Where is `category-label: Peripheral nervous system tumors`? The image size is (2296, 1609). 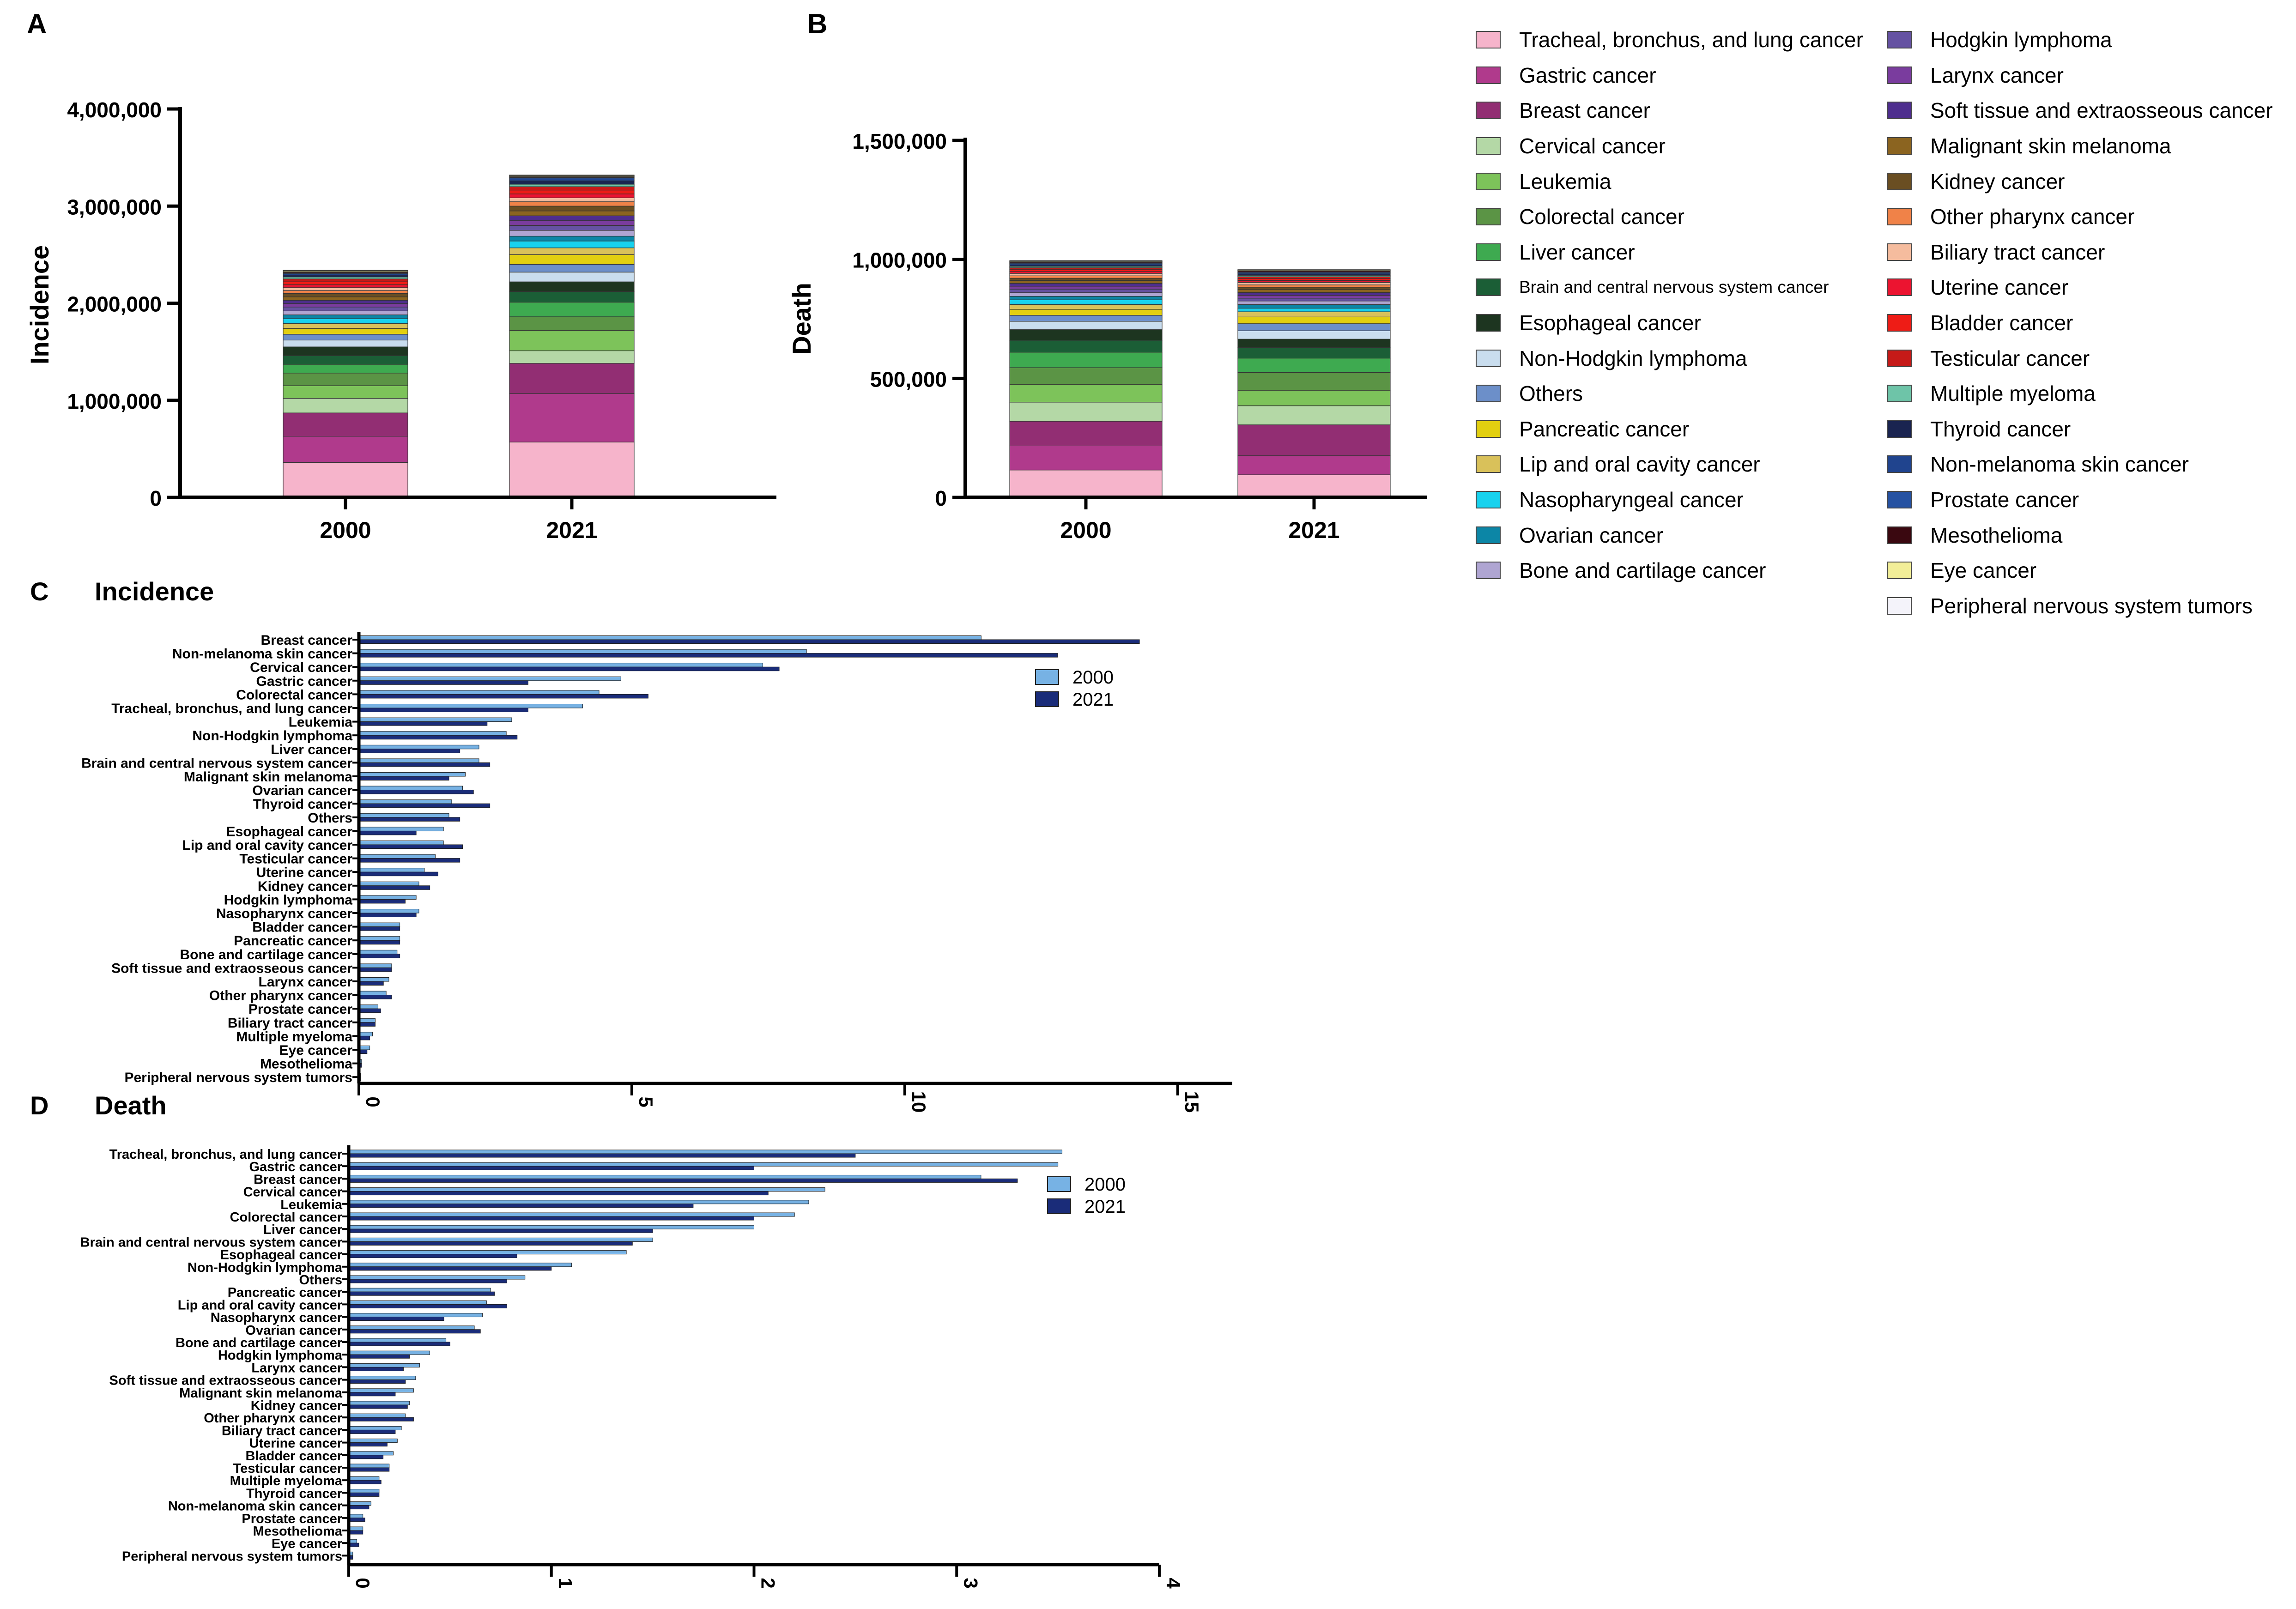 category-label: Peripheral nervous system tumors is located at coordinates (232, 1556).